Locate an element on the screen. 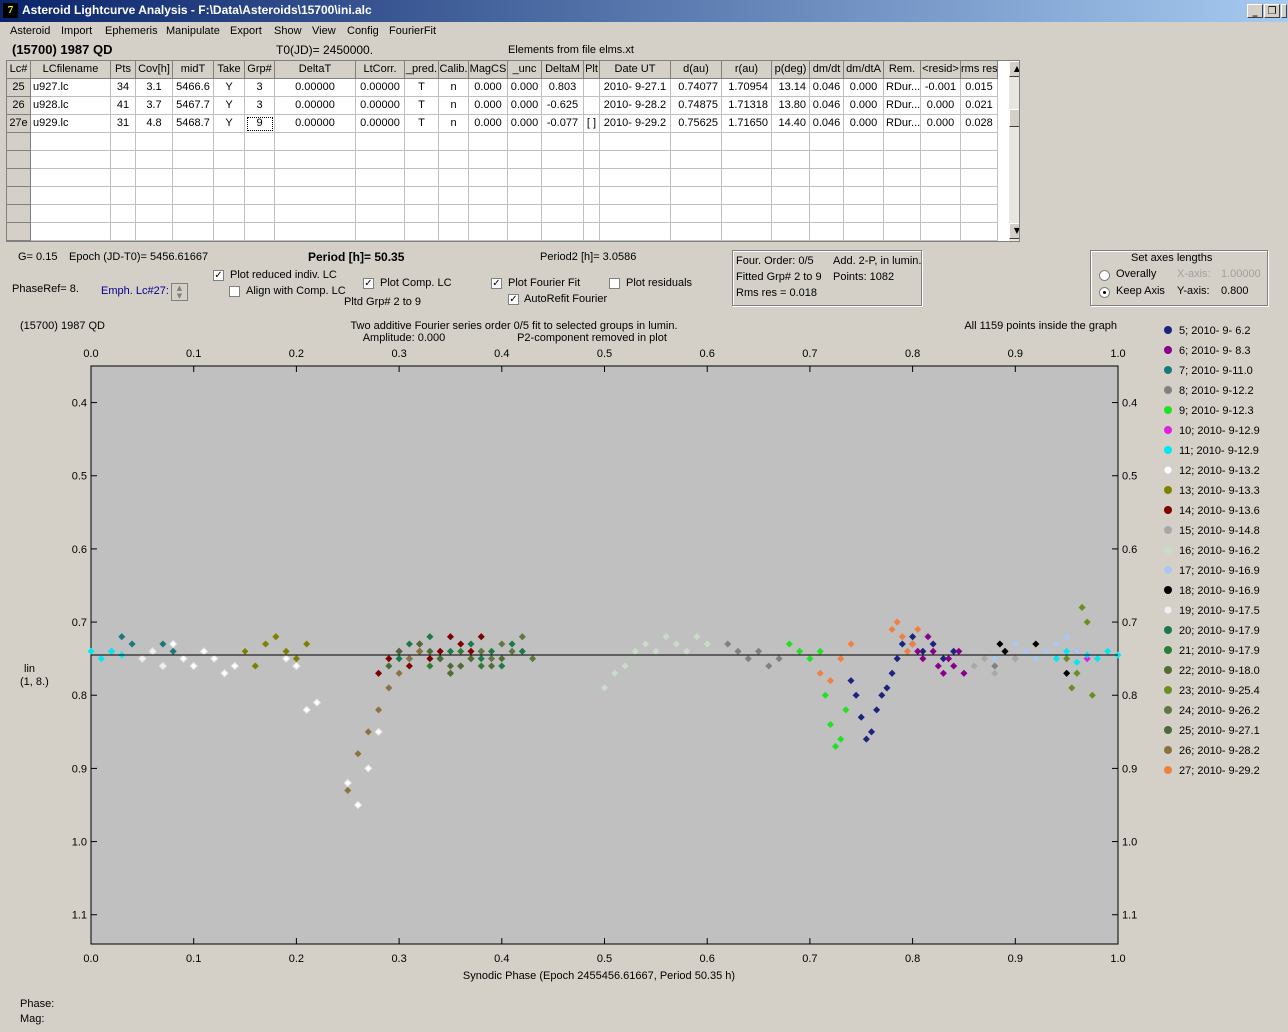 The width and height of the screenshot is (1288, 1032). table-cell: -0.001 is located at coordinates (941, 88).